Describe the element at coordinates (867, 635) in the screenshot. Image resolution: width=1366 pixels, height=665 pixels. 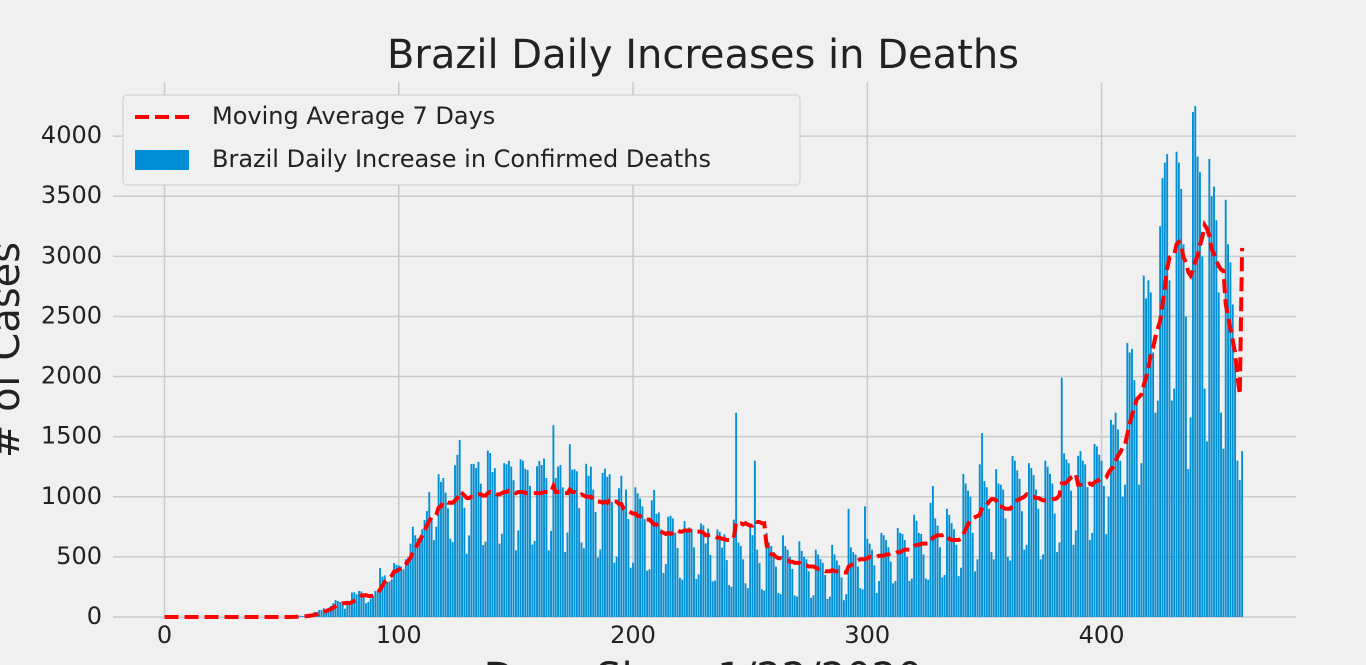
I see `x-tick-label: 300` at that location.